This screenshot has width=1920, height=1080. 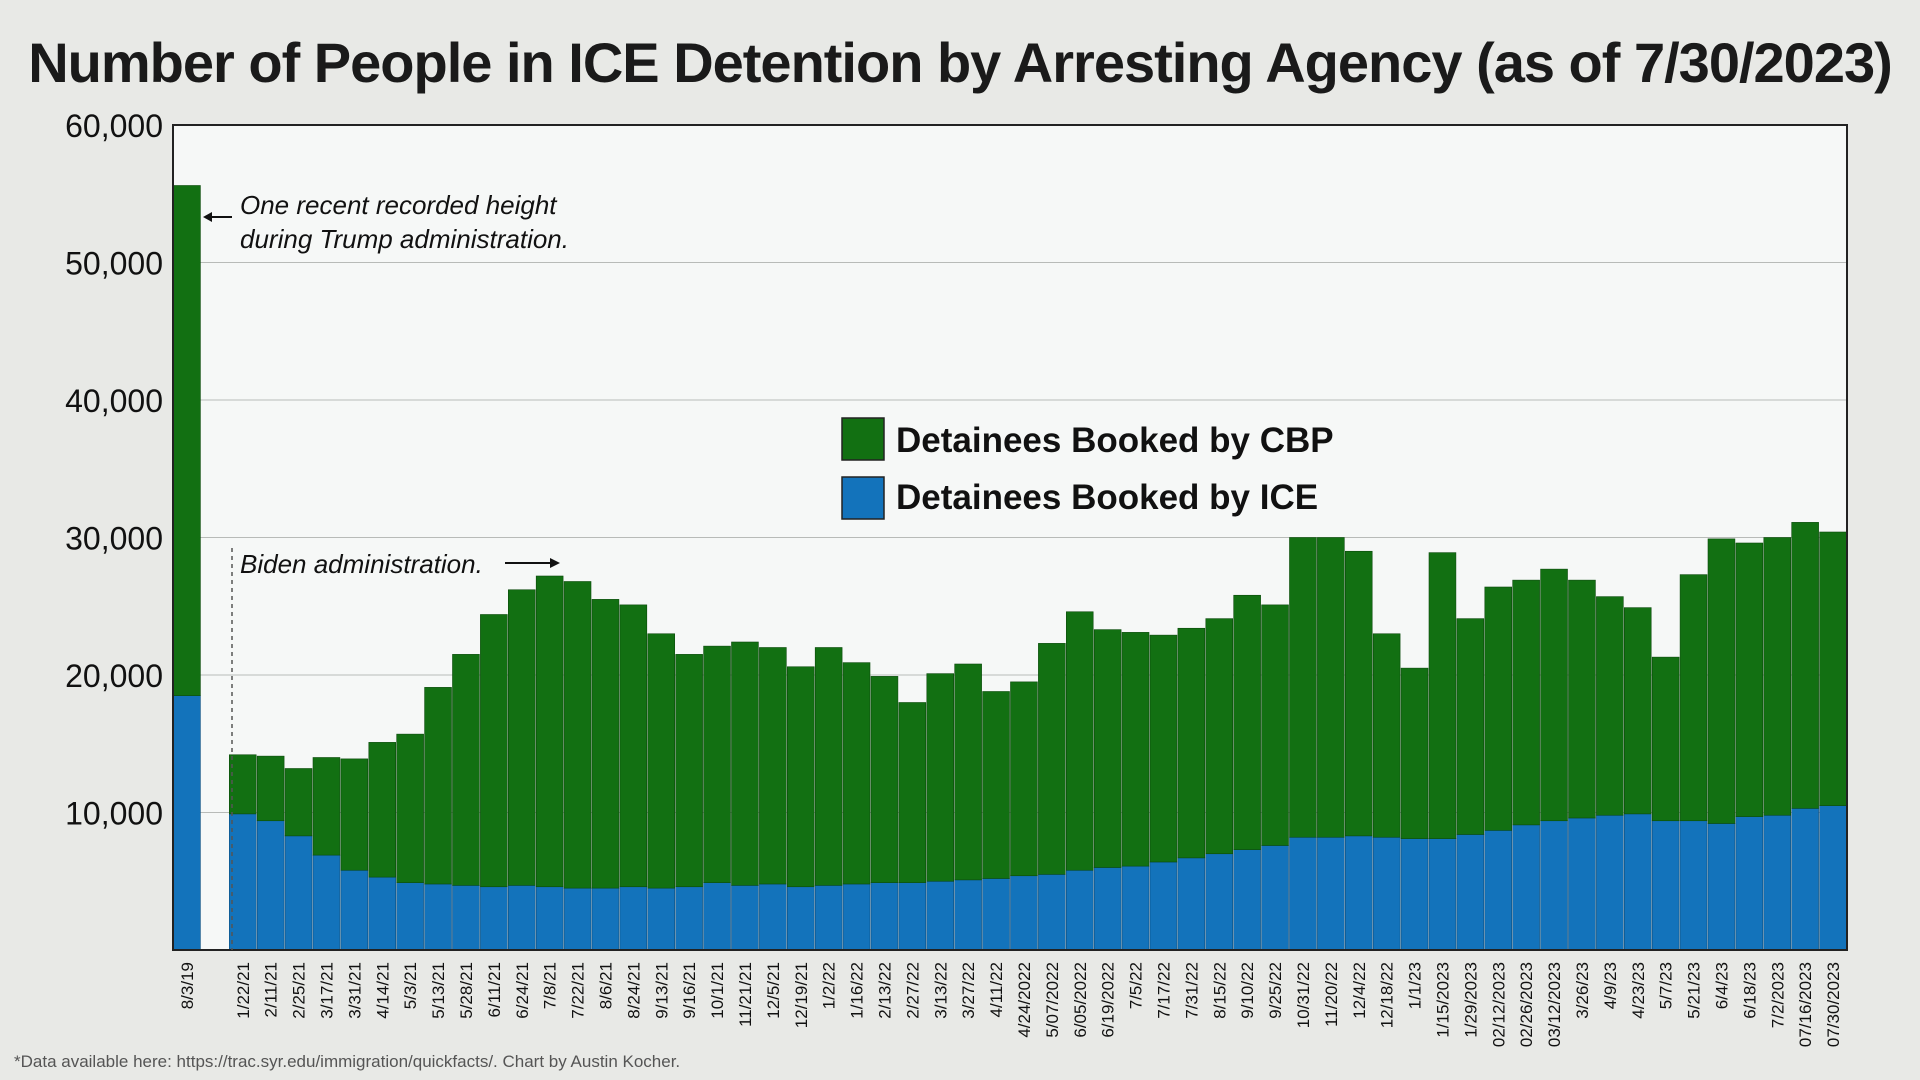 I want to click on x-tick-label: 5/28/21, so click(x=466, y=990).